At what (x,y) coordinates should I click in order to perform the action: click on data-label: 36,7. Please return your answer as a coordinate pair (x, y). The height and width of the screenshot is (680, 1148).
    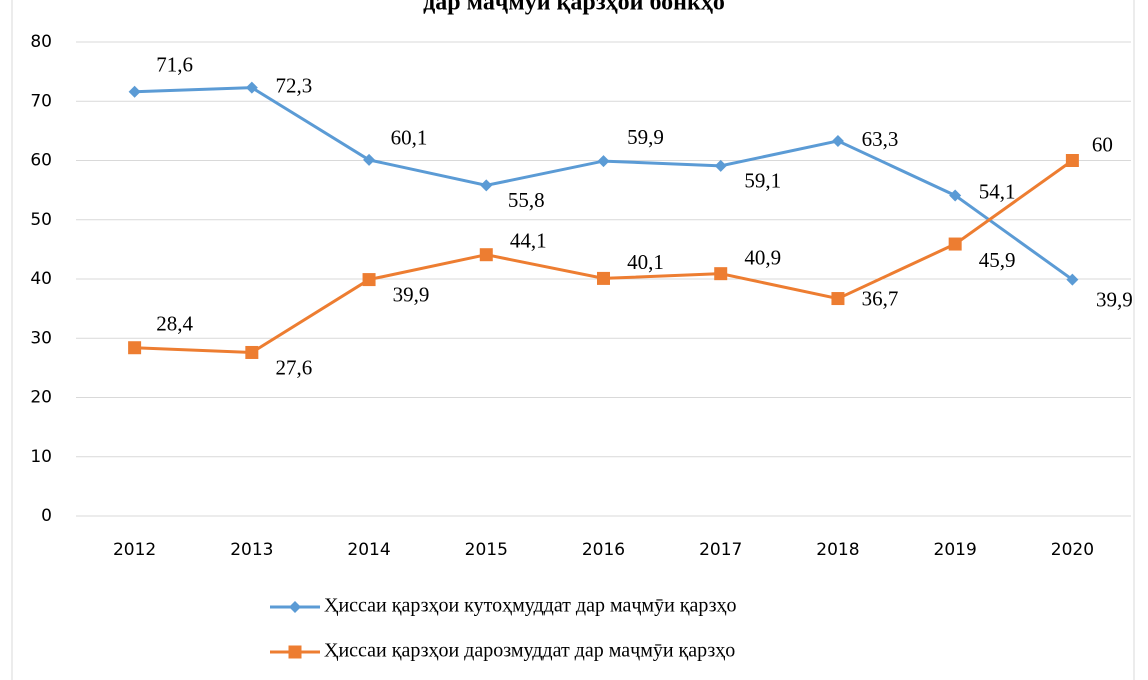
    Looking at the image, I should click on (880, 298).